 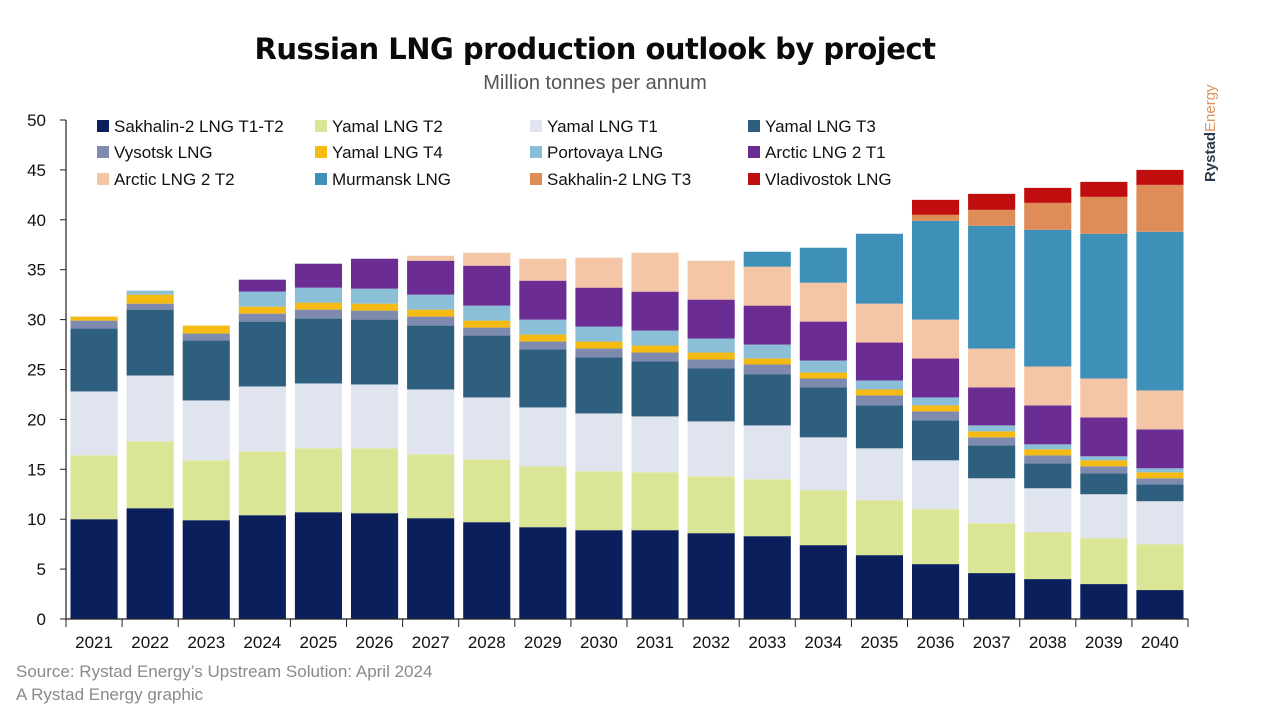 What do you see at coordinates (262, 419) in the screenshot?
I see `bar-segment-2024-s2` at bounding box center [262, 419].